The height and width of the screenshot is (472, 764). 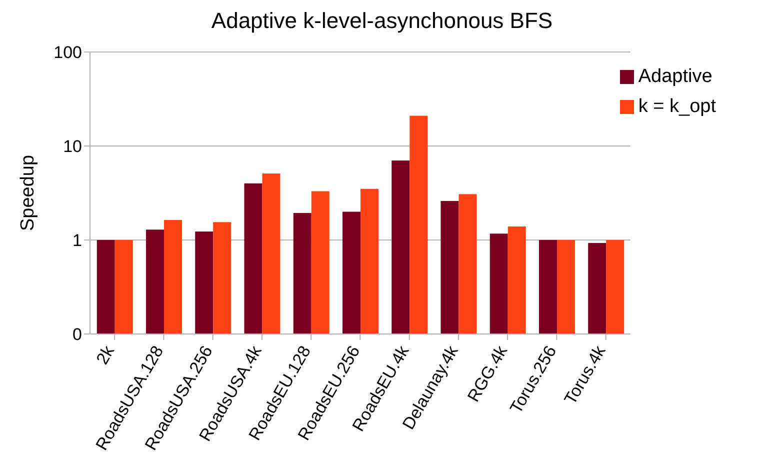 I want to click on y-tick-label: 10, so click(x=72, y=146).